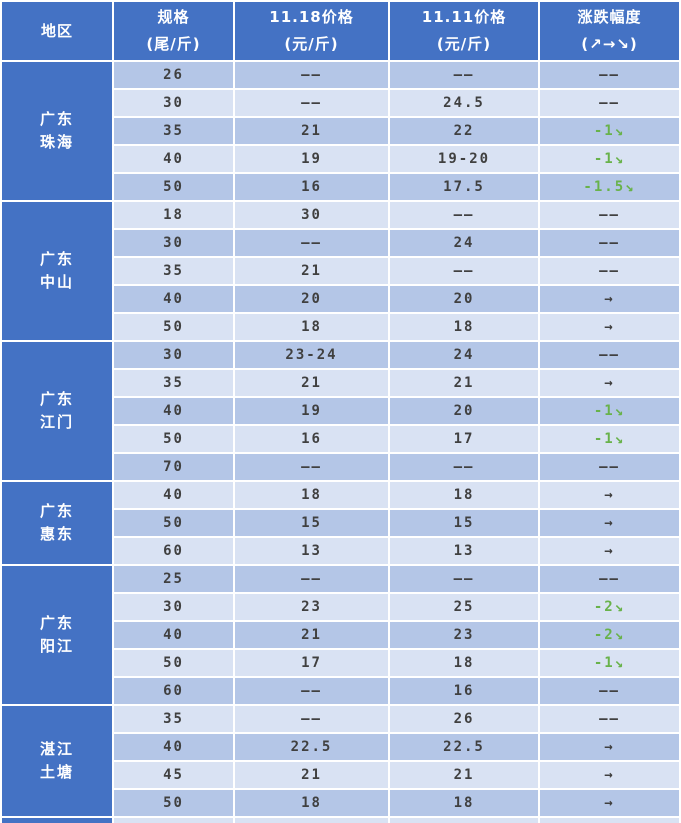 The width and height of the screenshot is (681, 823). What do you see at coordinates (609, 187) in the screenshot?
I see `change-cell: -1.5↘` at bounding box center [609, 187].